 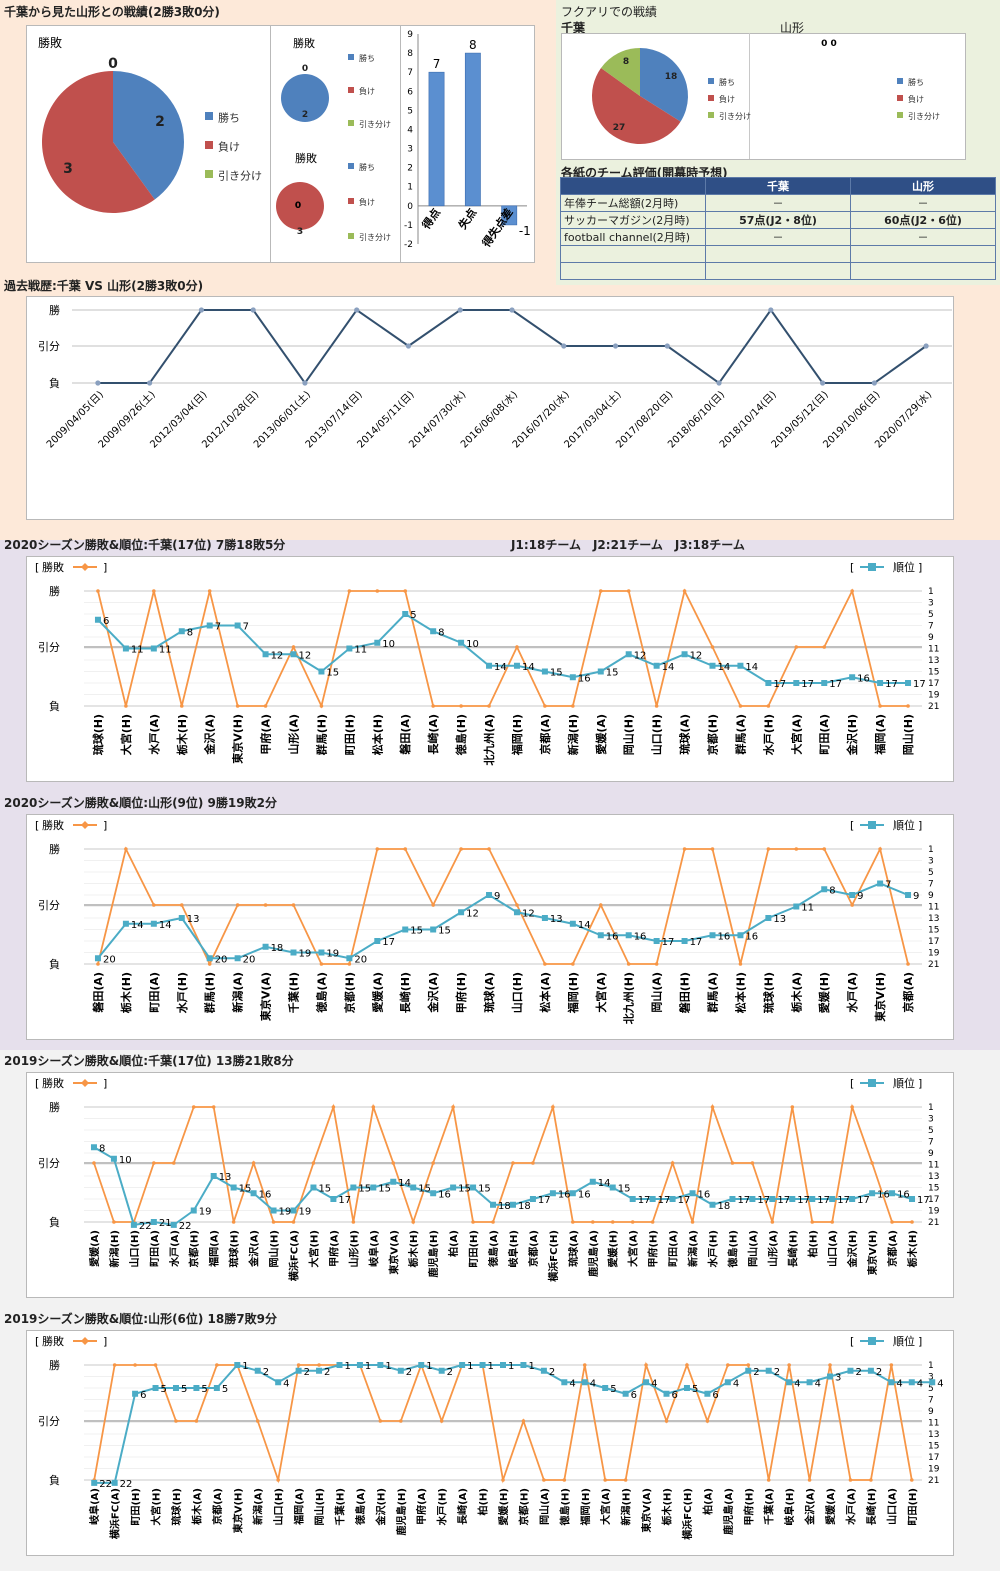 I want to click on season-x-label: 山形(H), so click(x=353, y=1249).